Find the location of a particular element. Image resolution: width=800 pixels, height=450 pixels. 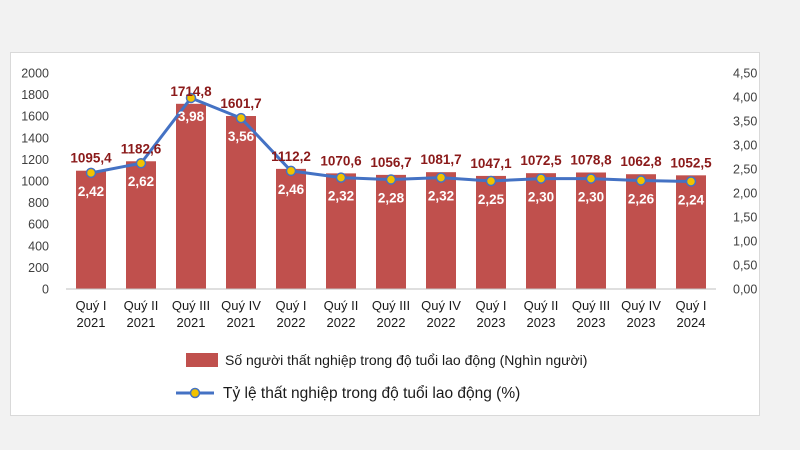

line-value-label: 2,26 is located at coordinates (641, 199).